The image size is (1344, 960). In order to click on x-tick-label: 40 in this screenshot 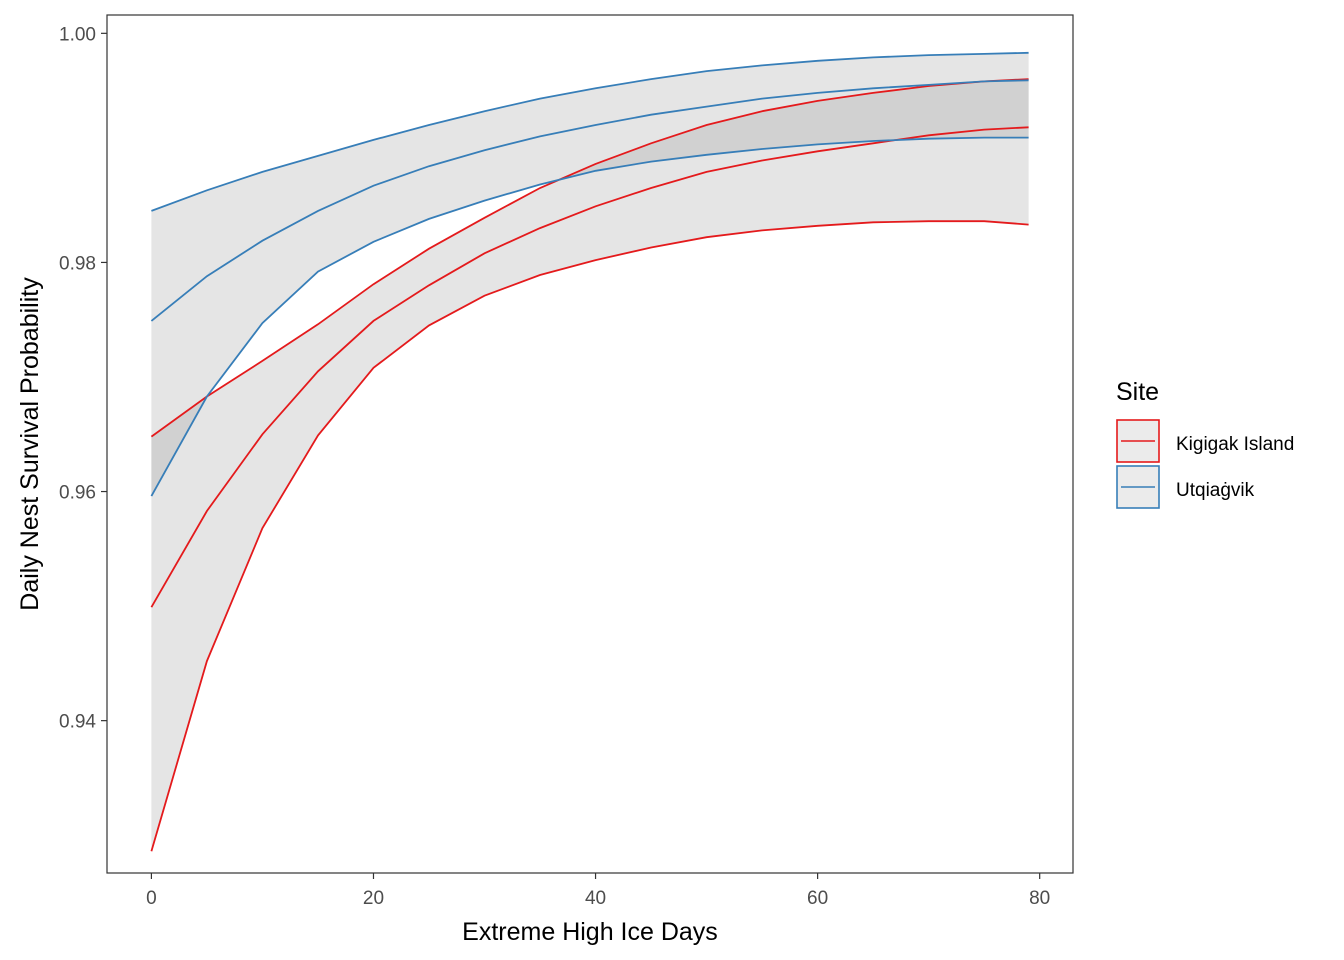, I will do `click(595, 898)`.